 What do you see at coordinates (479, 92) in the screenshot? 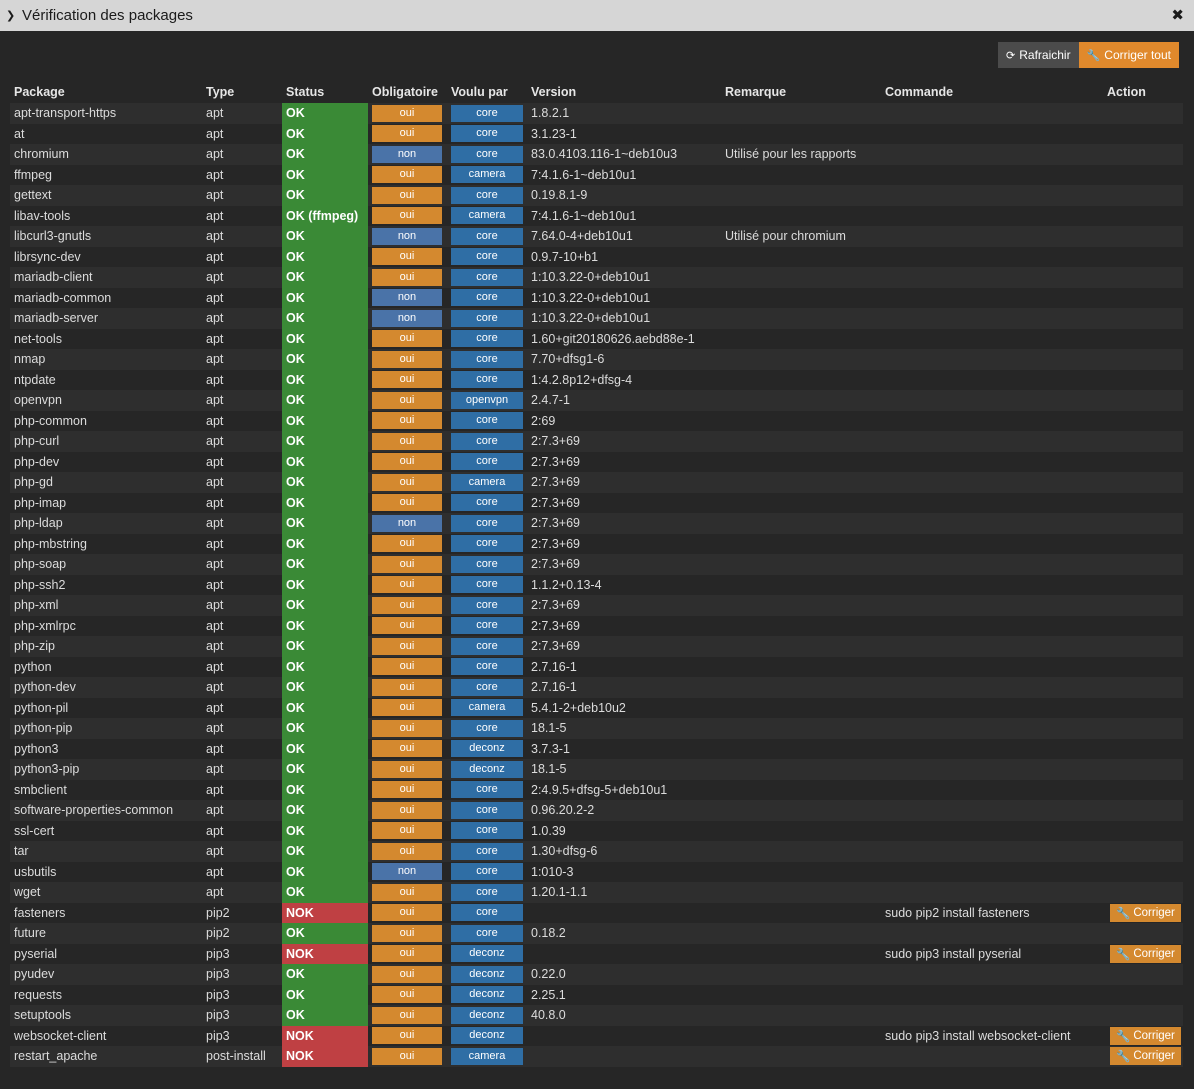
I see `column-header-wanted-by: Voulu par` at bounding box center [479, 92].